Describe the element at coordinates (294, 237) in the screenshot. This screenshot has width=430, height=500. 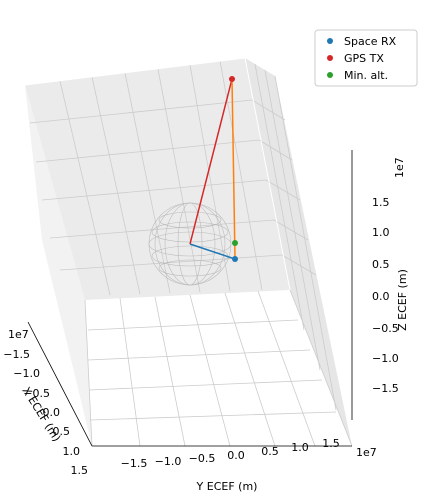
I see `grid-right` at that location.